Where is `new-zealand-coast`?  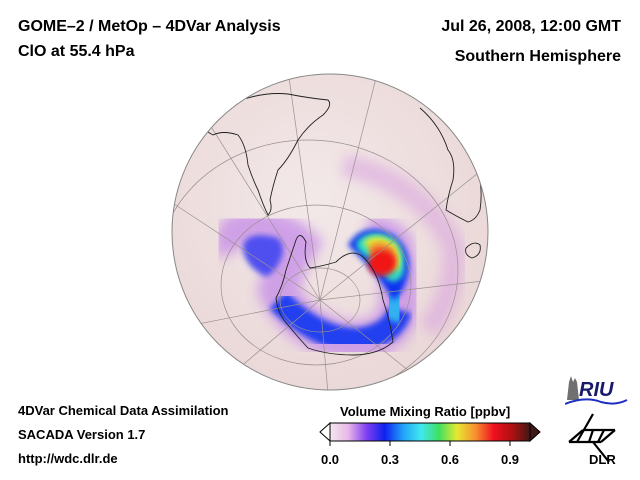 new-zealand-coast is located at coordinates (202, 373).